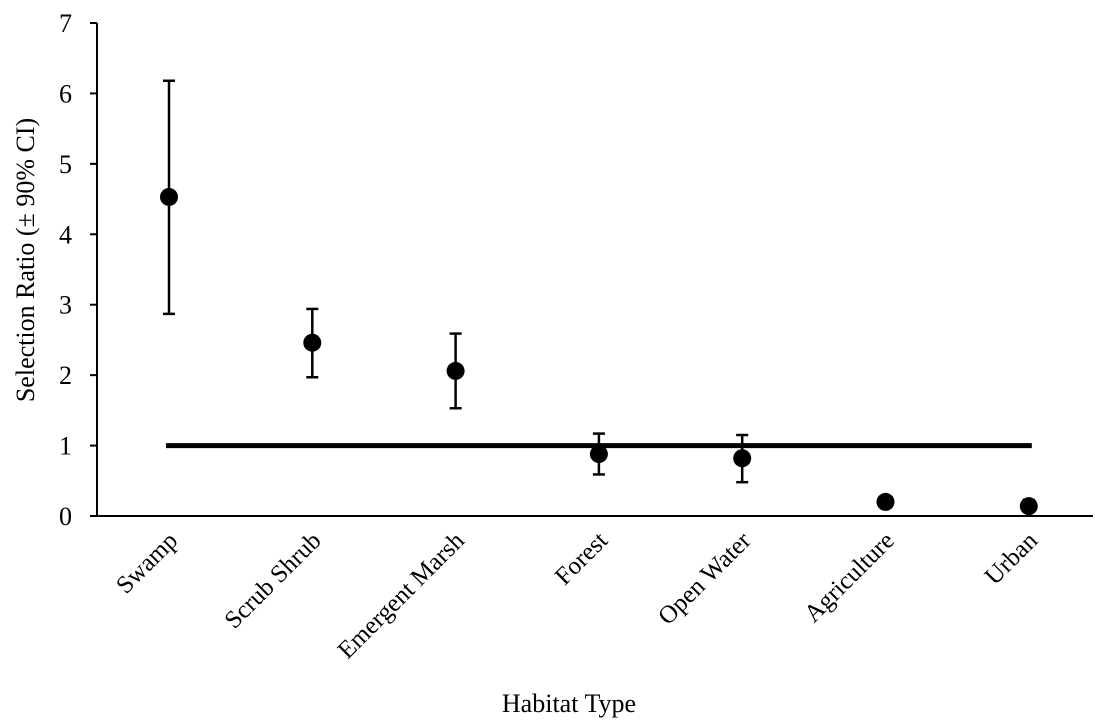 The height and width of the screenshot is (726, 1095). I want to click on x-category-label: Open Water, so click(705, 579).